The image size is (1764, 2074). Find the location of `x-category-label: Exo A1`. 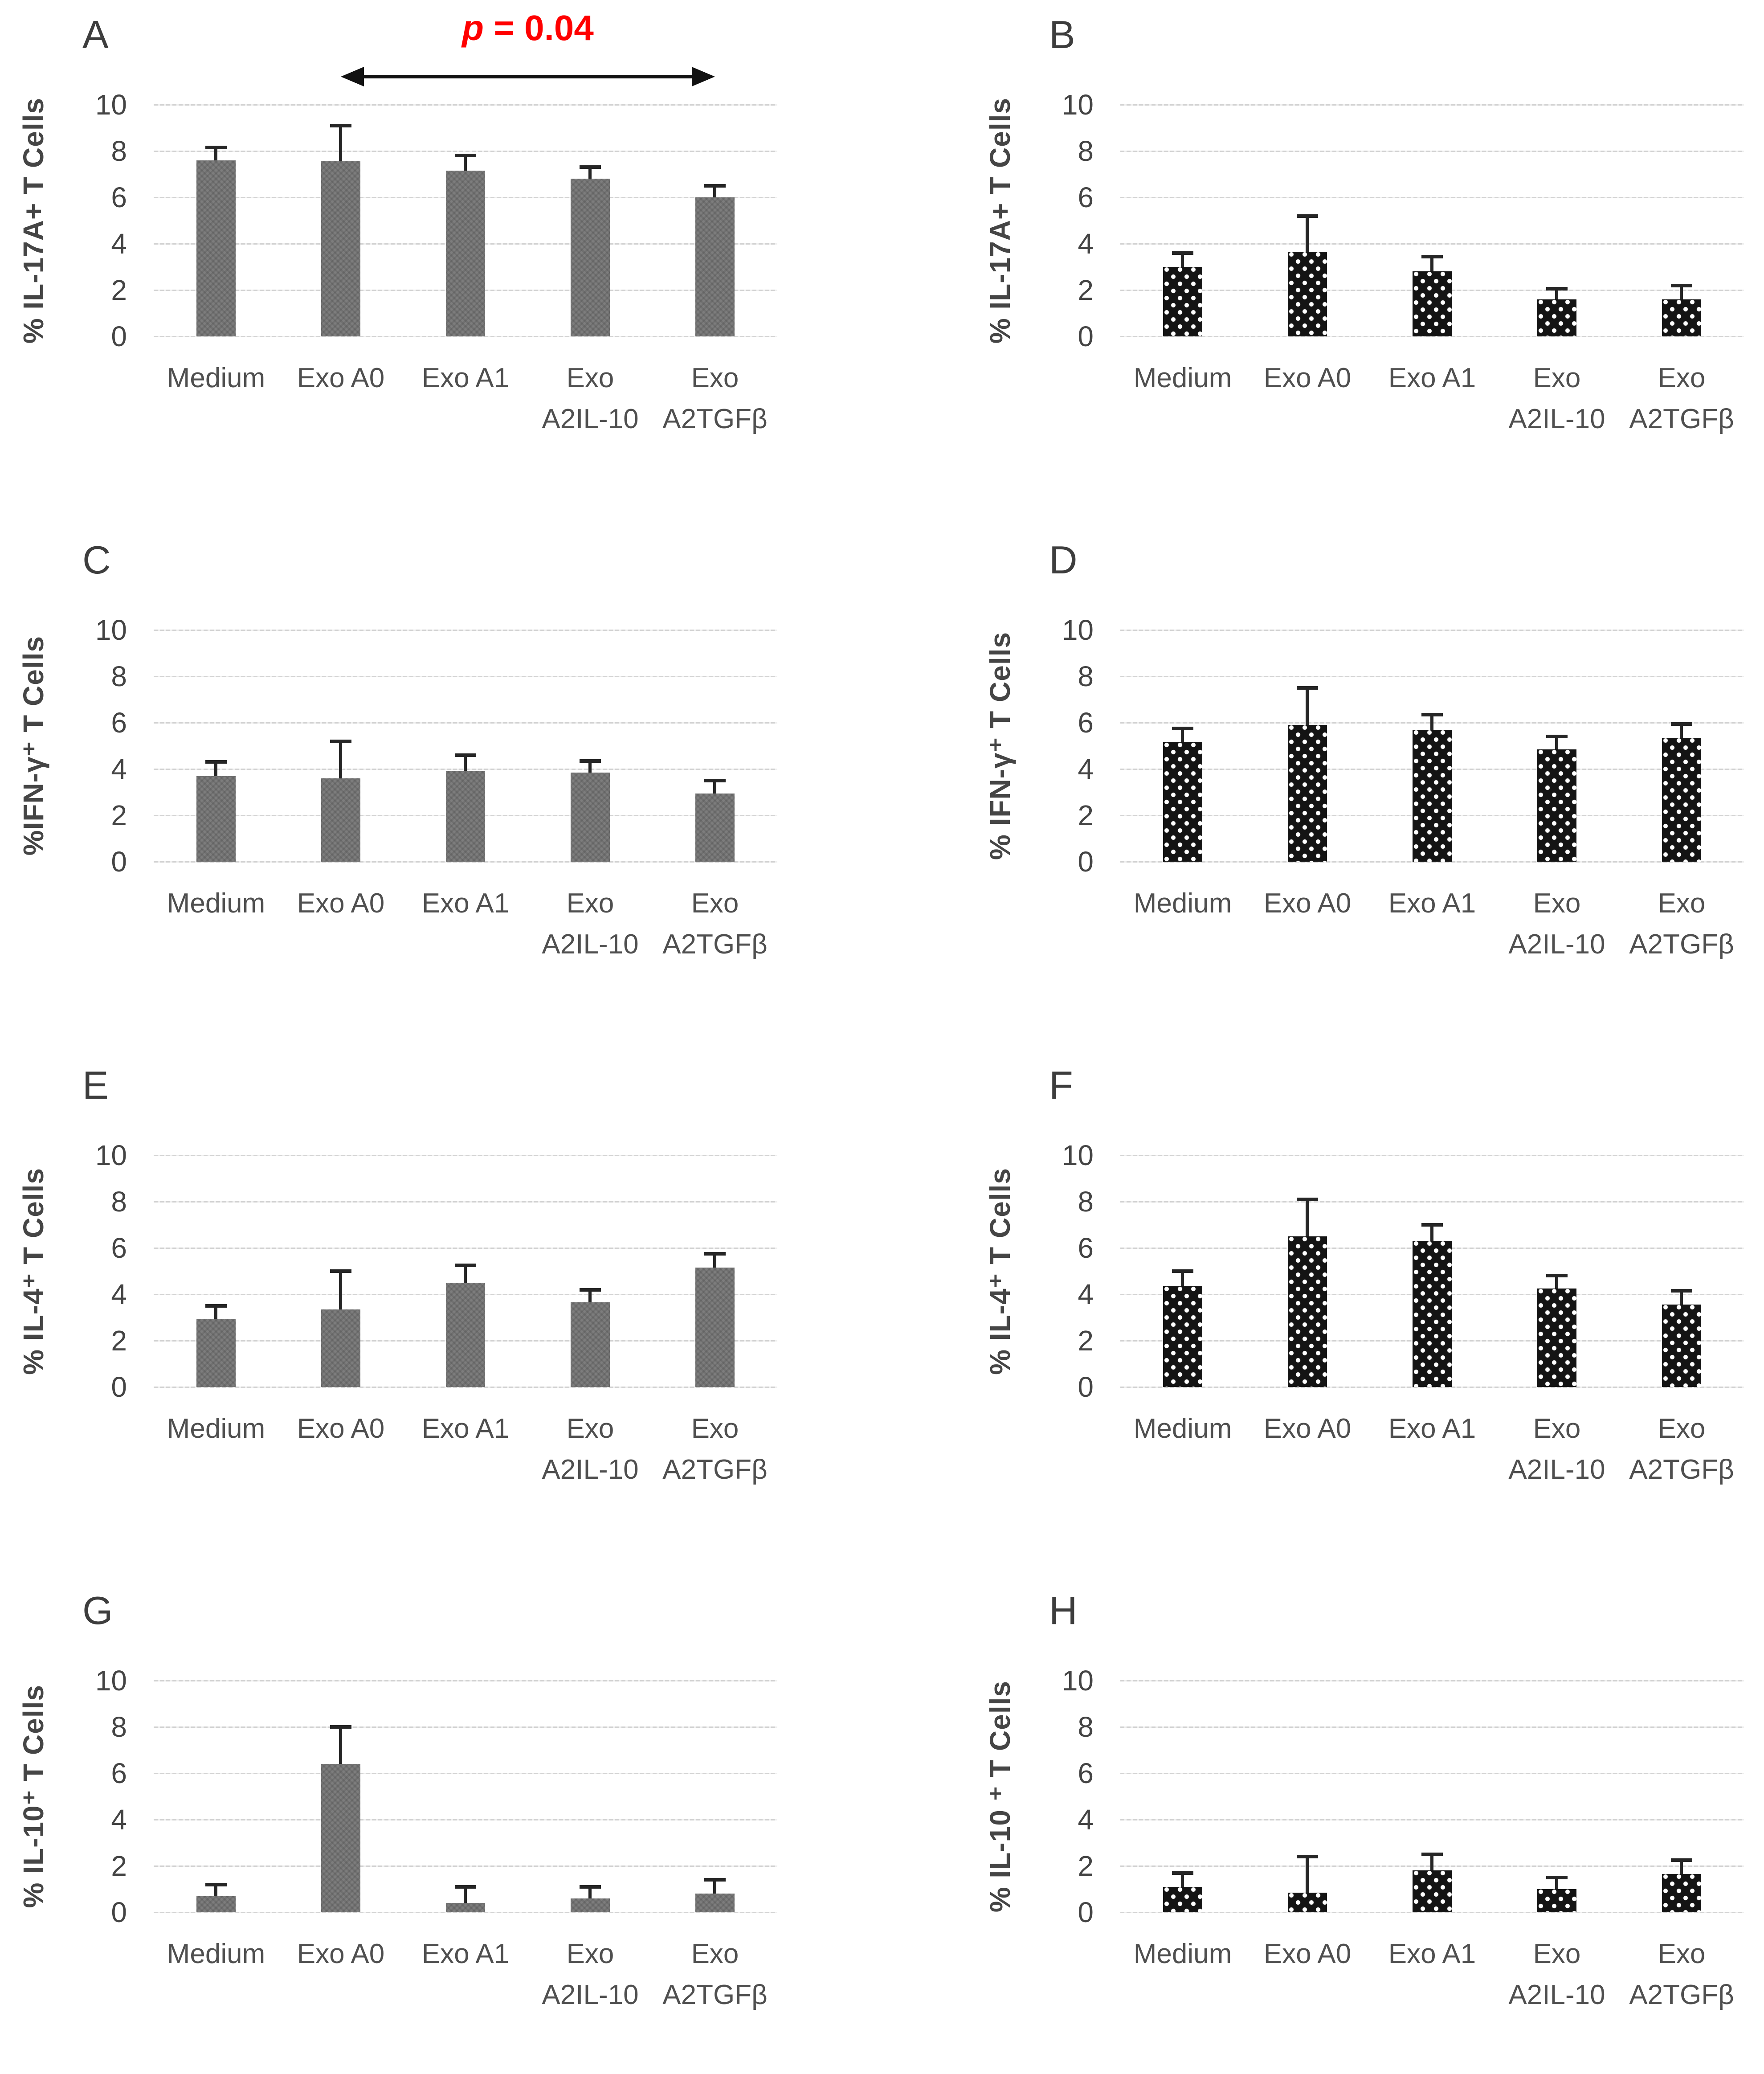

x-category-label: Exo A1 is located at coordinates (1432, 1428).